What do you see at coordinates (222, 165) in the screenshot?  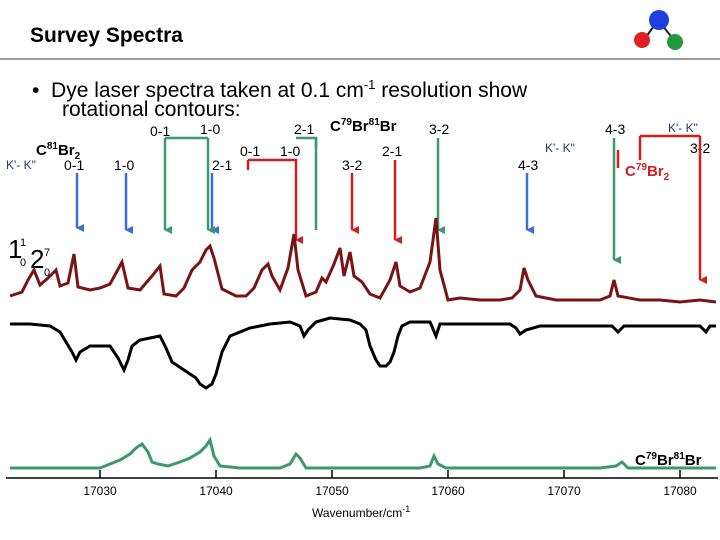 I see `band-label-blue-21: 2-1` at bounding box center [222, 165].